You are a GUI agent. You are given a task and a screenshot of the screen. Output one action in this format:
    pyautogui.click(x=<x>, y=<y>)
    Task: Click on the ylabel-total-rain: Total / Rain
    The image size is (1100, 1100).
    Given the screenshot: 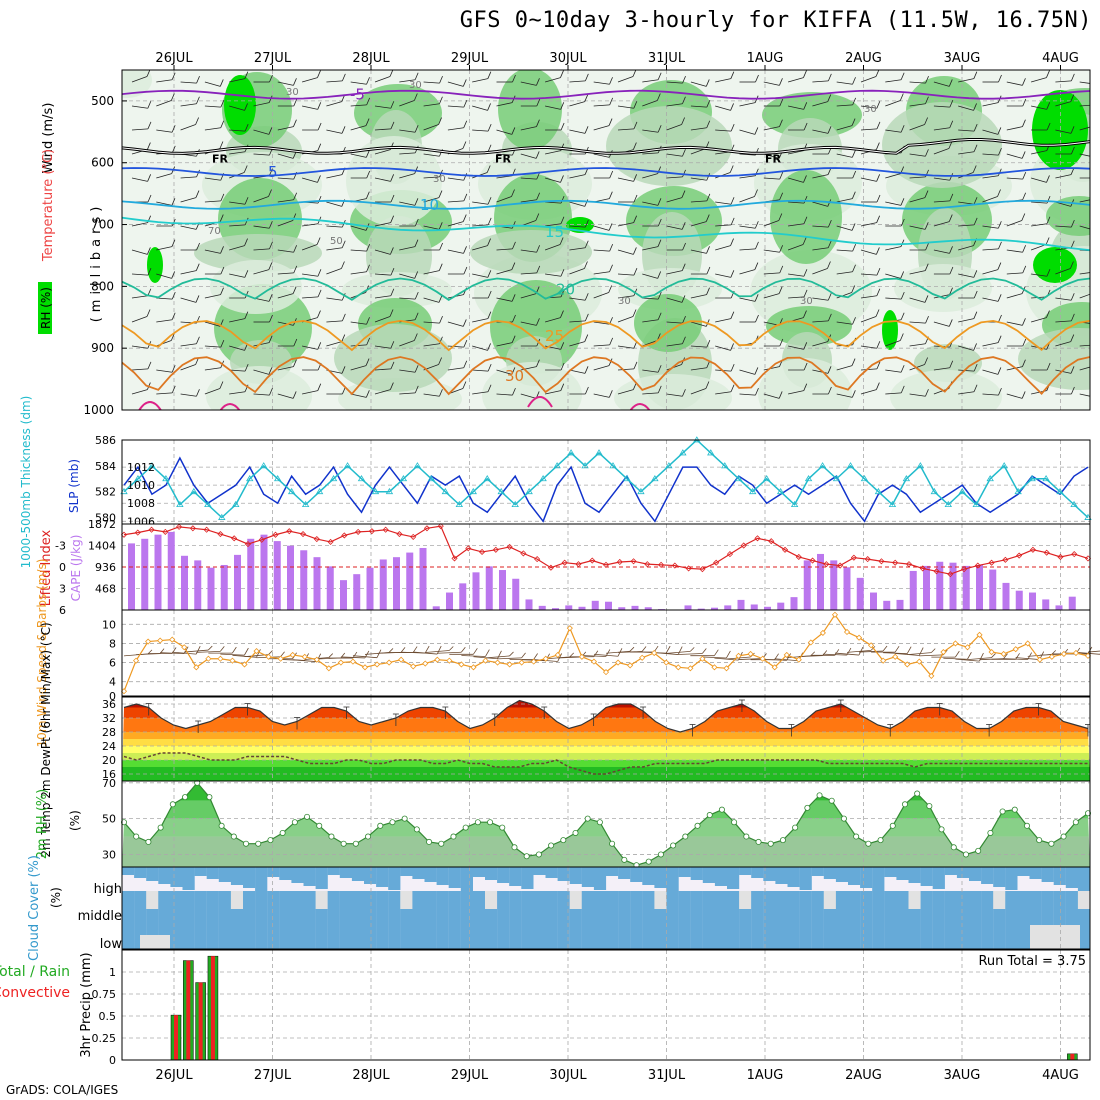 What is the action you would take?
    pyautogui.click(x=35, y=972)
    